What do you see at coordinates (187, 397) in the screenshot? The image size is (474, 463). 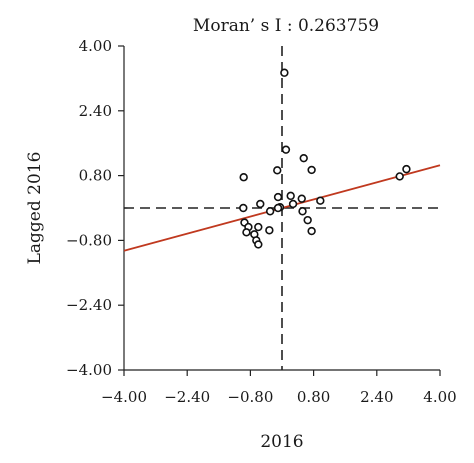 I see `x-tick-label: −2.40` at bounding box center [187, 397].